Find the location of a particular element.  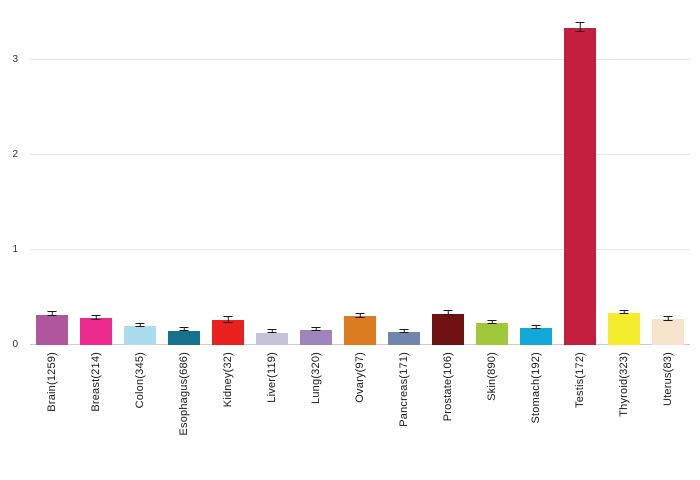

x-label-slot: Colon(345) is located at coordinates (140, 413).